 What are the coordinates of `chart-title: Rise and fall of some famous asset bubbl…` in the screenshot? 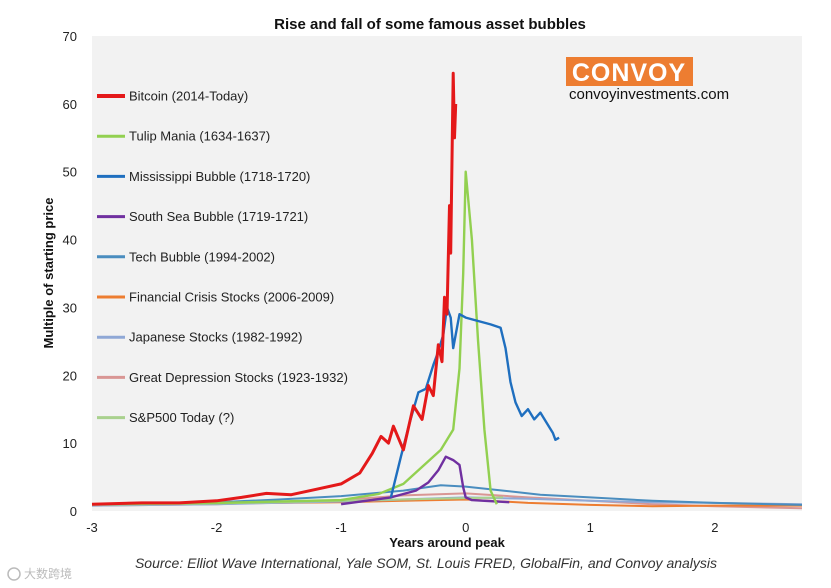 It's located at (430, 24).